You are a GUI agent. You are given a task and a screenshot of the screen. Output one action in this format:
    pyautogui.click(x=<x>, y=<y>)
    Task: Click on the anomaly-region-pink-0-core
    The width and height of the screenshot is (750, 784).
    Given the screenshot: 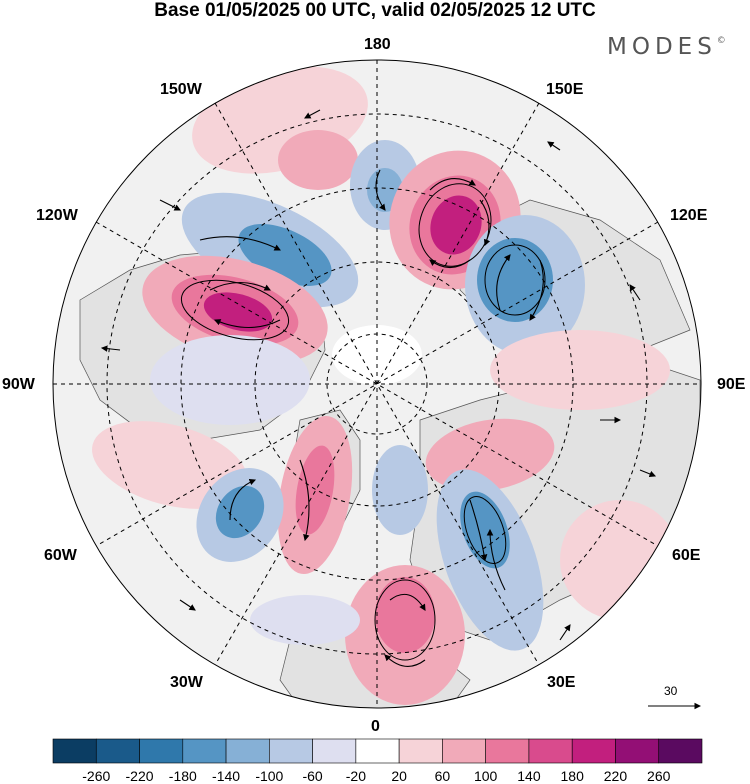 What is the action you would take?
    pyautogui.click(x=405, y=615)
    